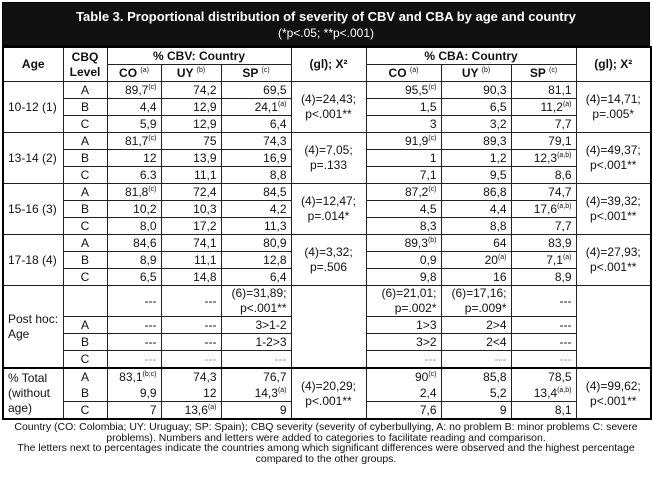 The width and height of the screenshot is (652, 487). I want to click on cell-value: (6)=17,16; p=.009*, so click(479, 300).